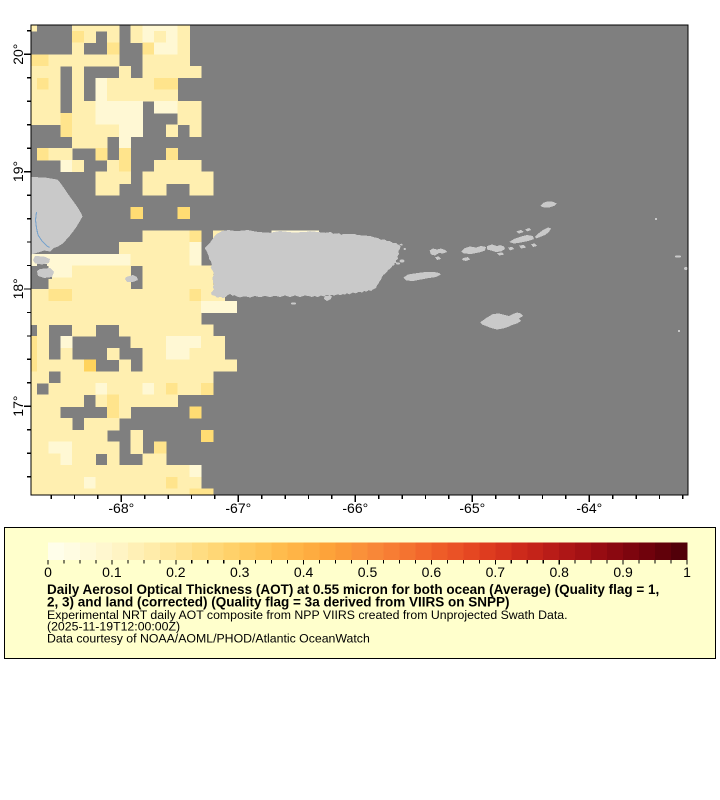 Image resolution: width=720 pixels, height=800 pixels. I want to click on svg-text: 17°, so click(18, 406).